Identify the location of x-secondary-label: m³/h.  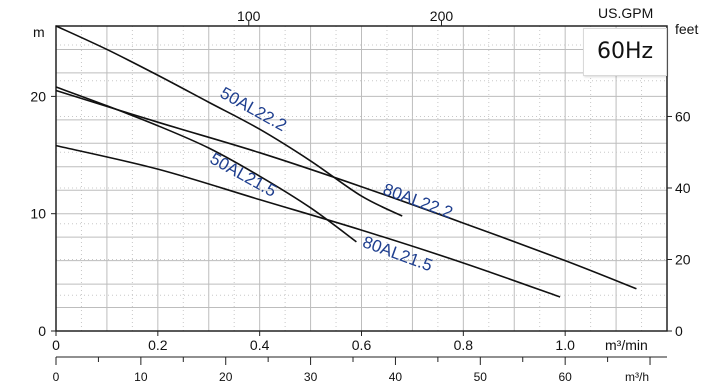
(637, 377).